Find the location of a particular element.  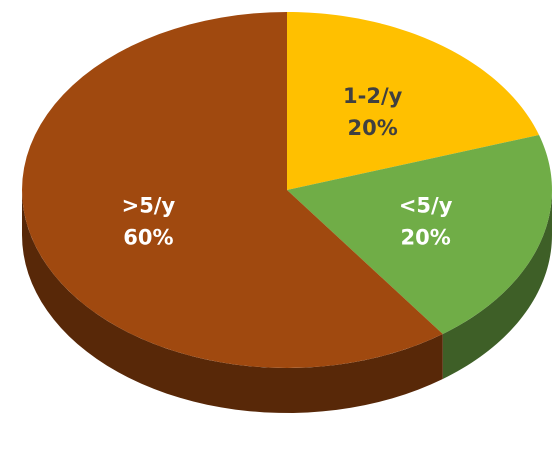

pie-side is located at coordinates (497, 285).